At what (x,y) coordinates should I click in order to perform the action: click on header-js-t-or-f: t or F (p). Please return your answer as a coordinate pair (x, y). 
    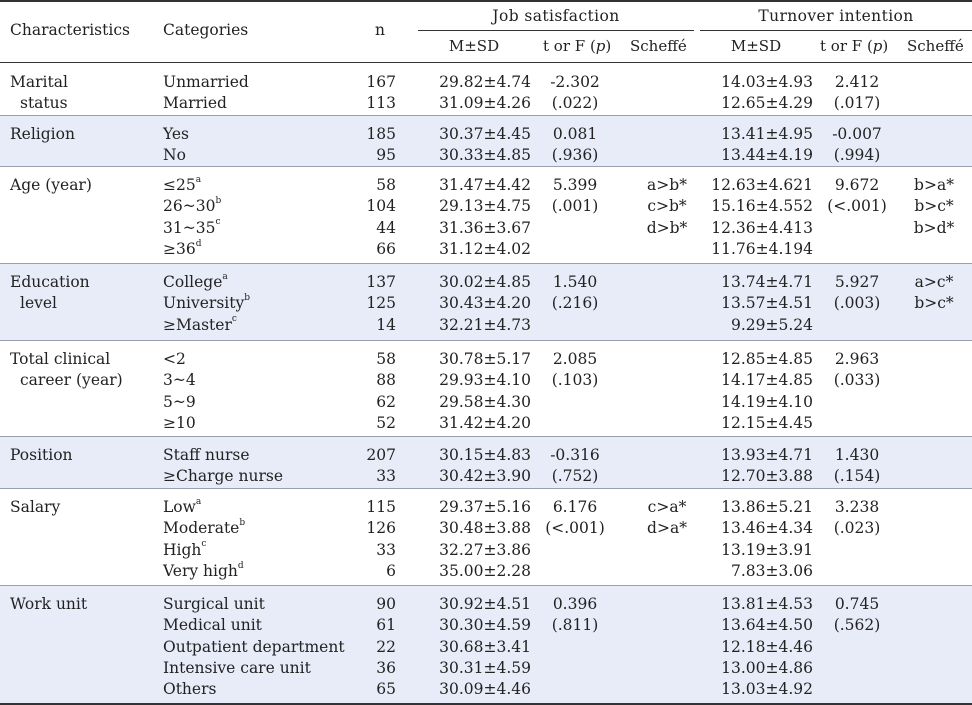
    Looking at the image, I should click on (577, 46).